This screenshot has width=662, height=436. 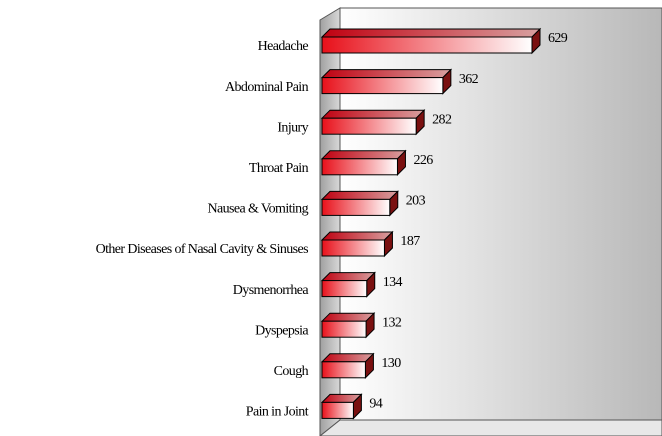 What do you see at coordinates (558, 38) in the screenshot?
I see `value-label: 629` at bounding box center [558, 38].